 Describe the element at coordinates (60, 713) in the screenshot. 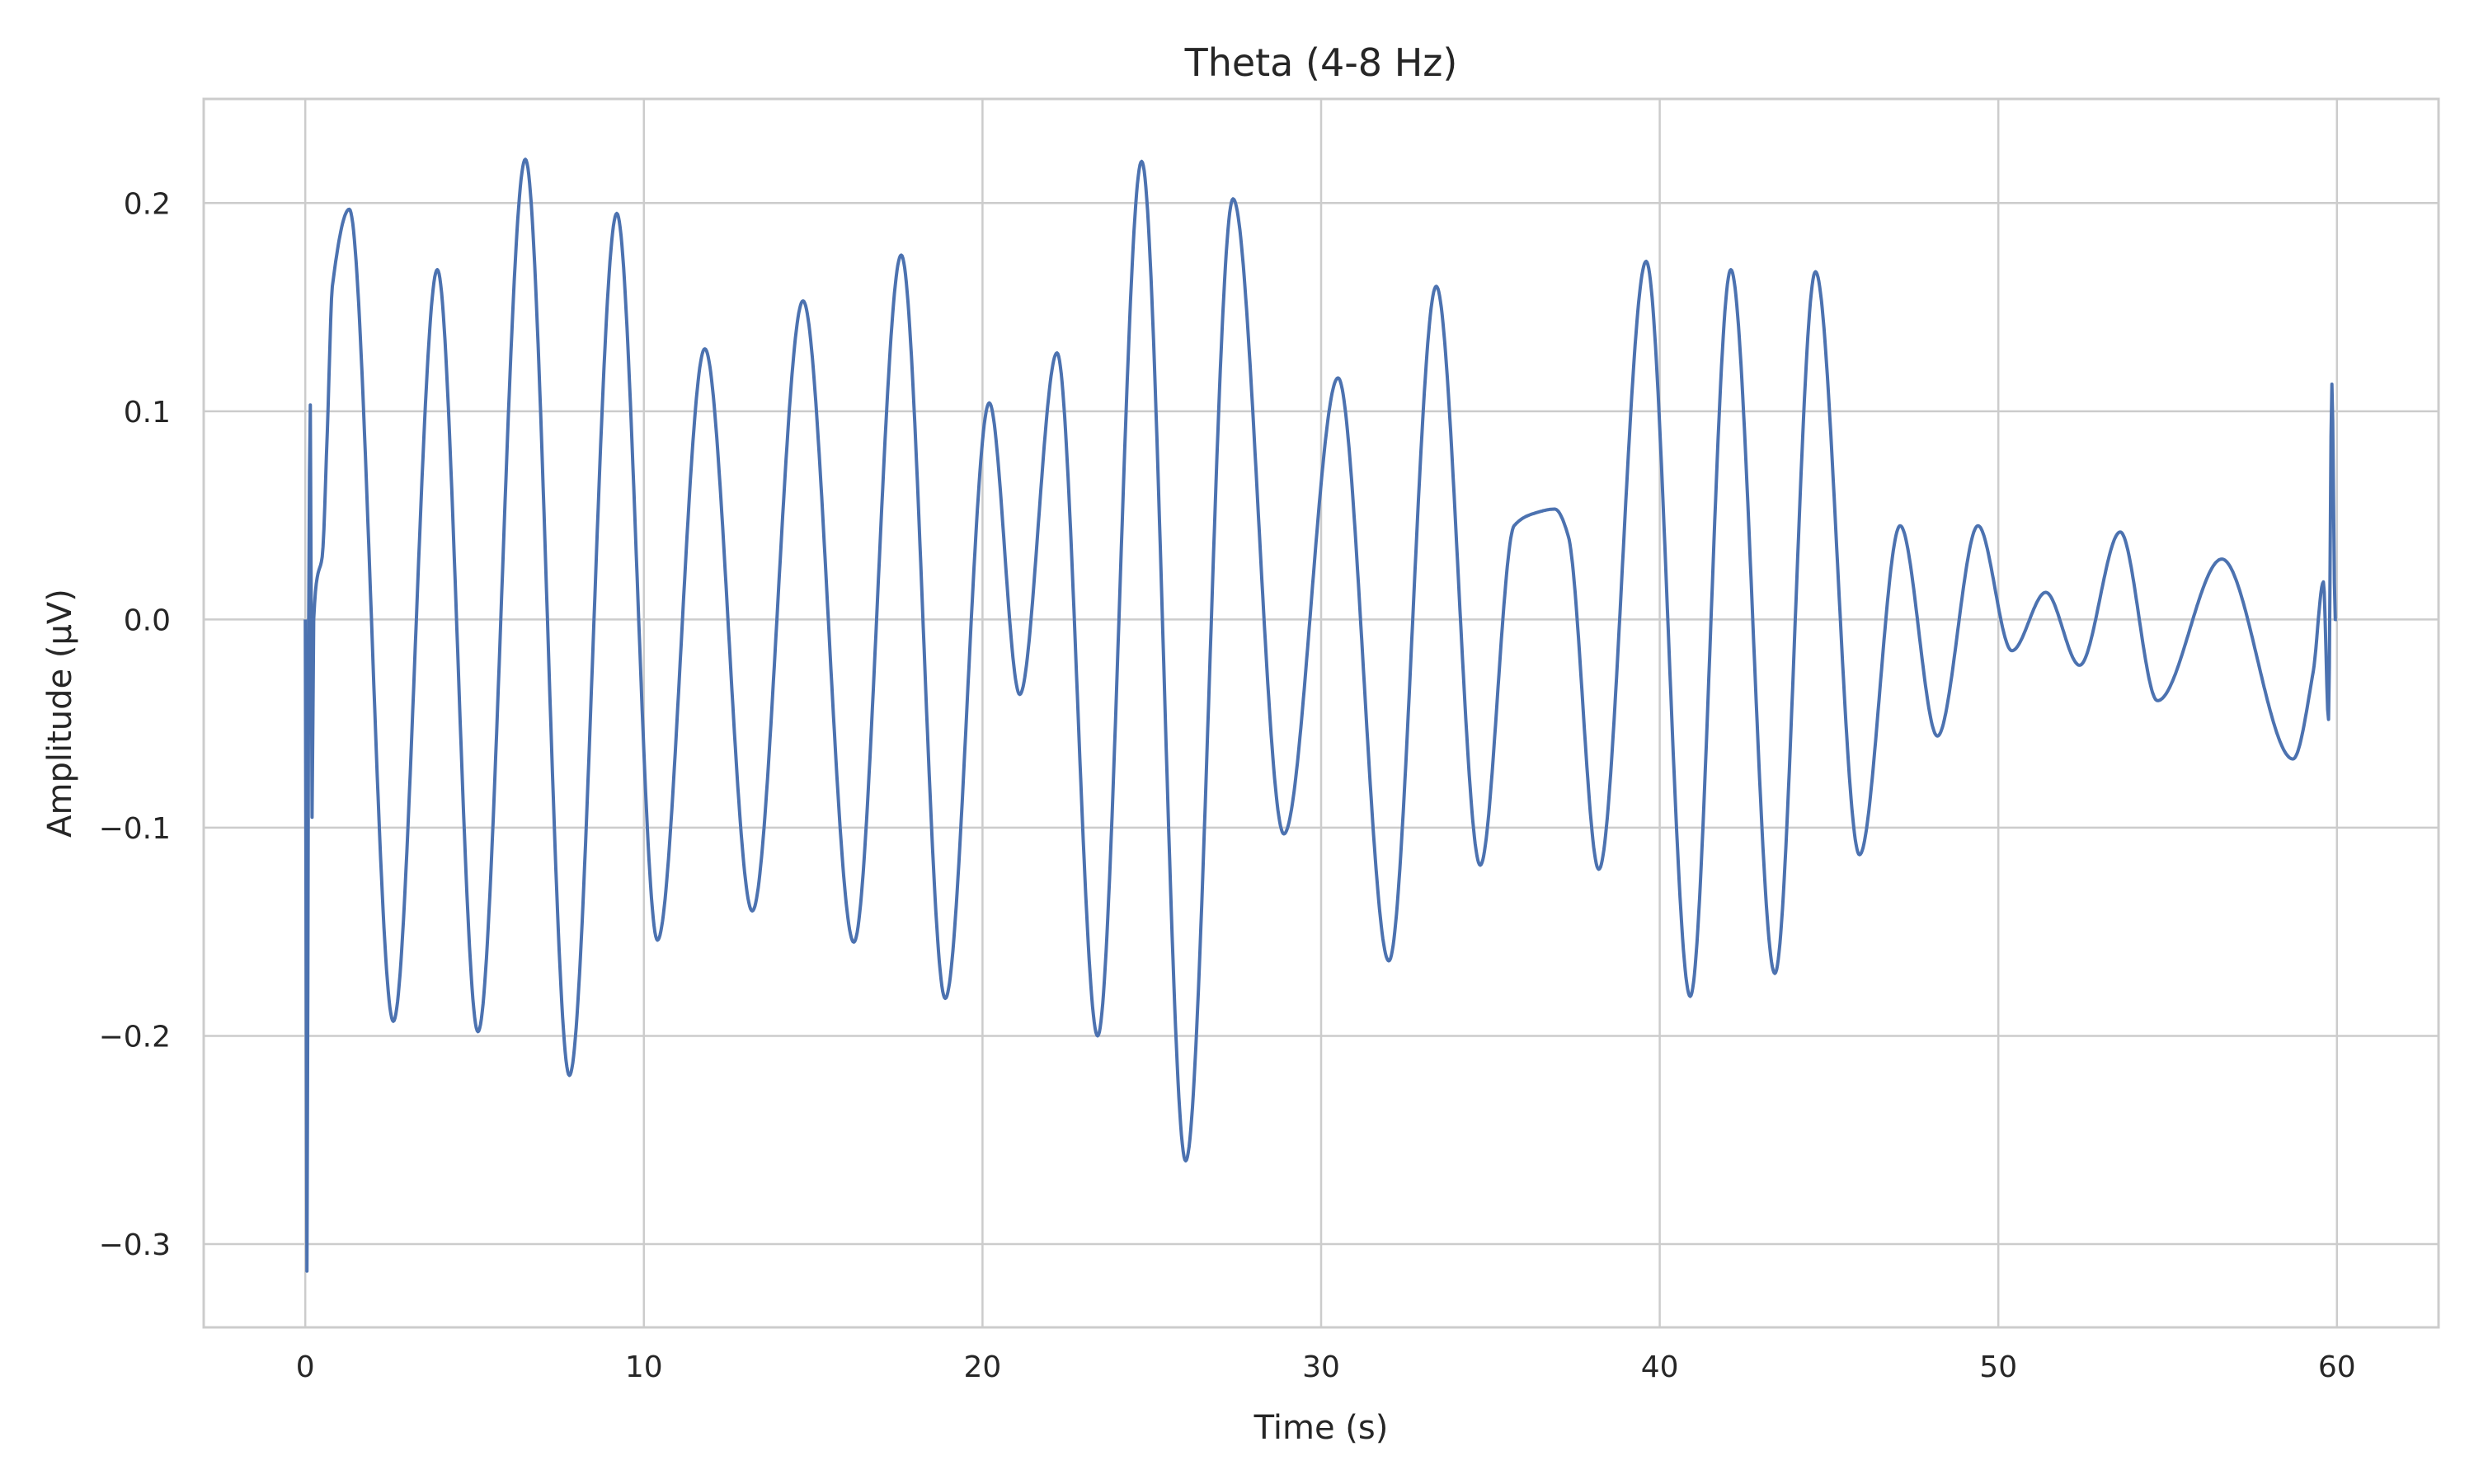

I see `y-axis-title: Amplitude (μV)` at that location.